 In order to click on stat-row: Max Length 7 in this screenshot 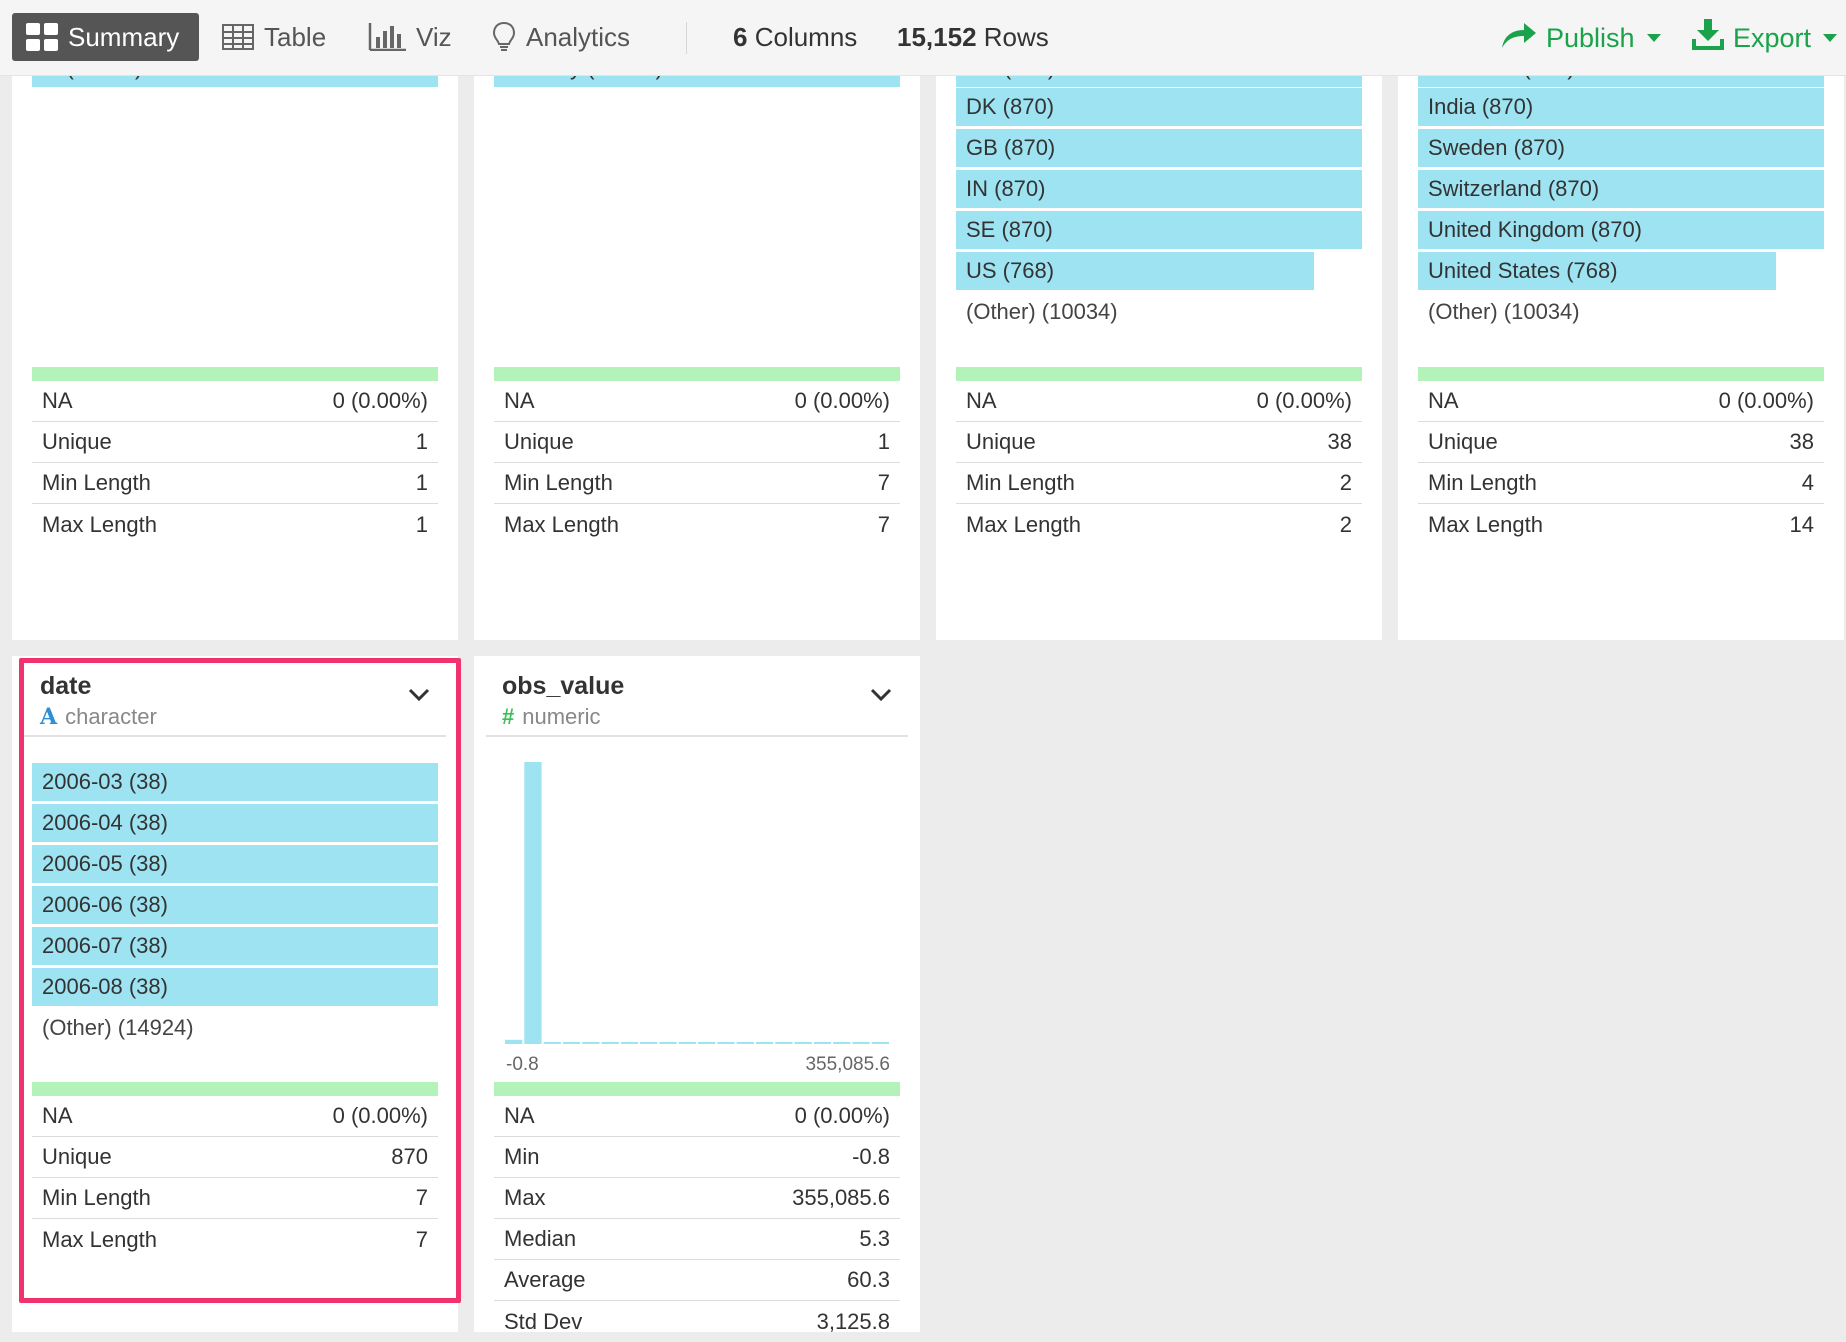, I will do `click(235, 1239)`.